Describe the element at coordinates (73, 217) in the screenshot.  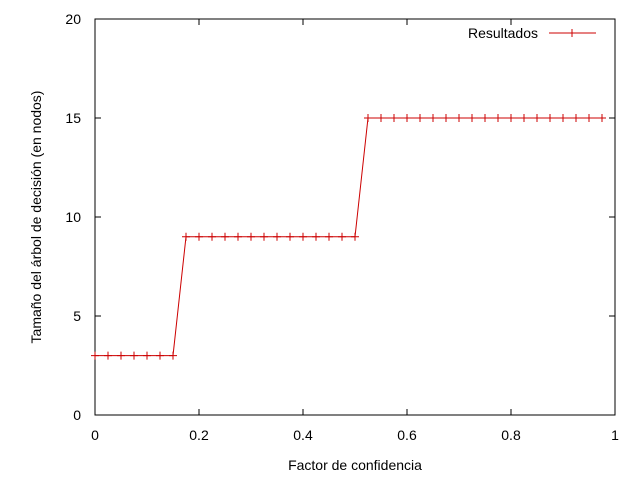
I see `y-tick-label-2: 10` at that location.